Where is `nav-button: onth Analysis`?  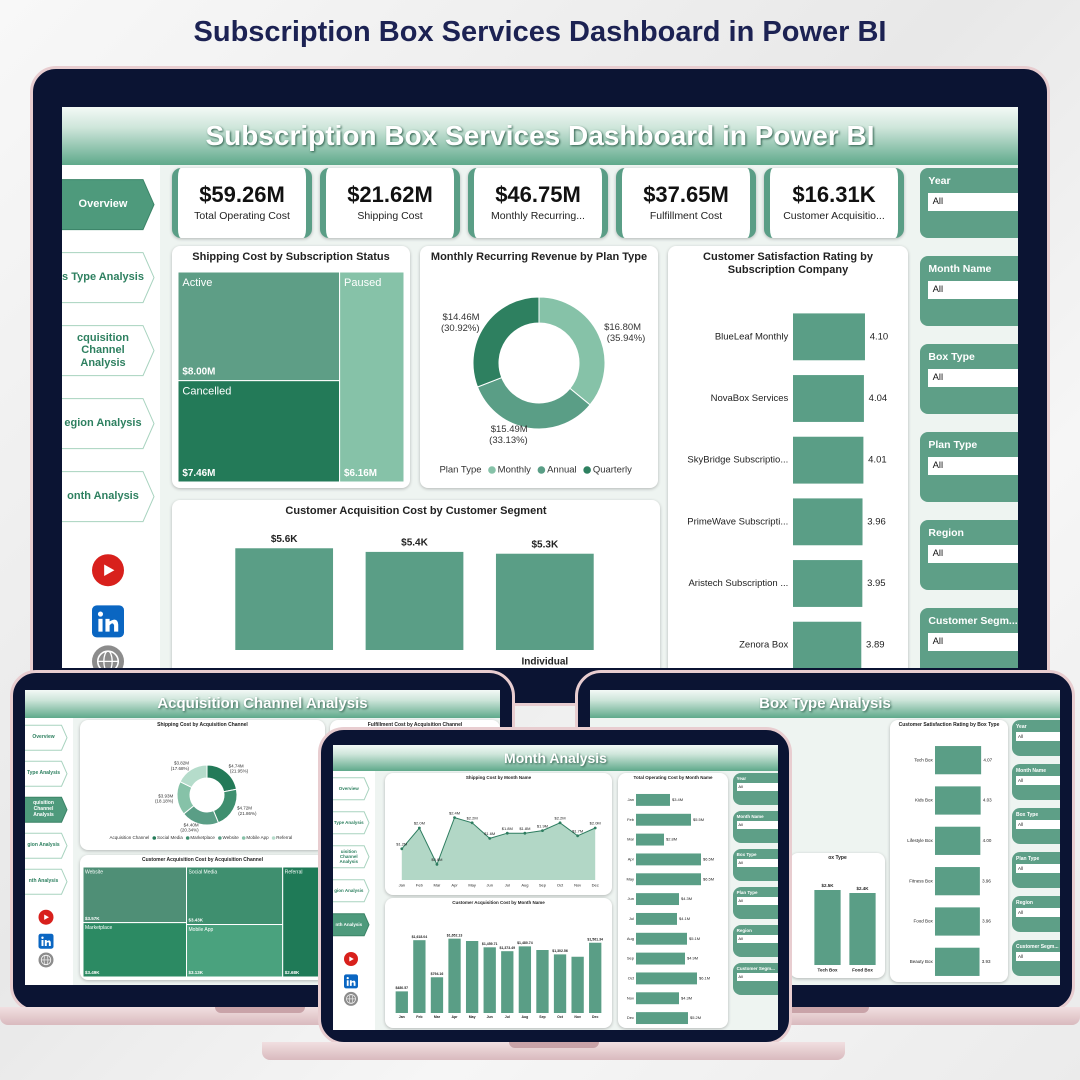
nav-button: onth Analysis is located at coordinates (103, 496).